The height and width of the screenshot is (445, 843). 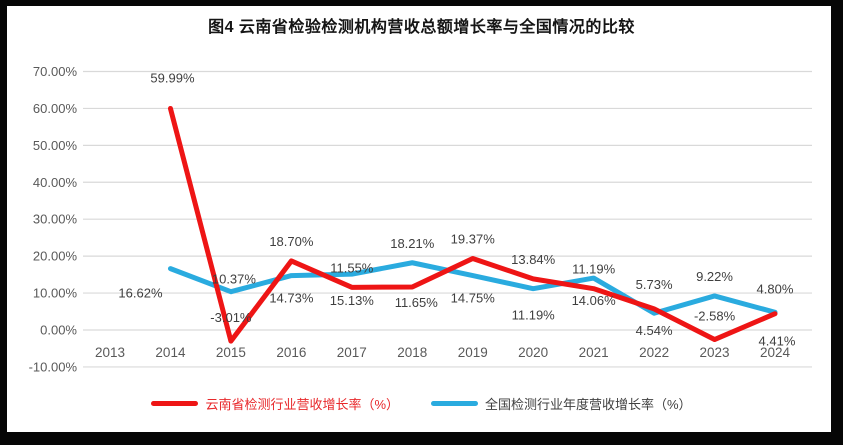 I want to click on frame-border-top, so click(x=421, y=3).